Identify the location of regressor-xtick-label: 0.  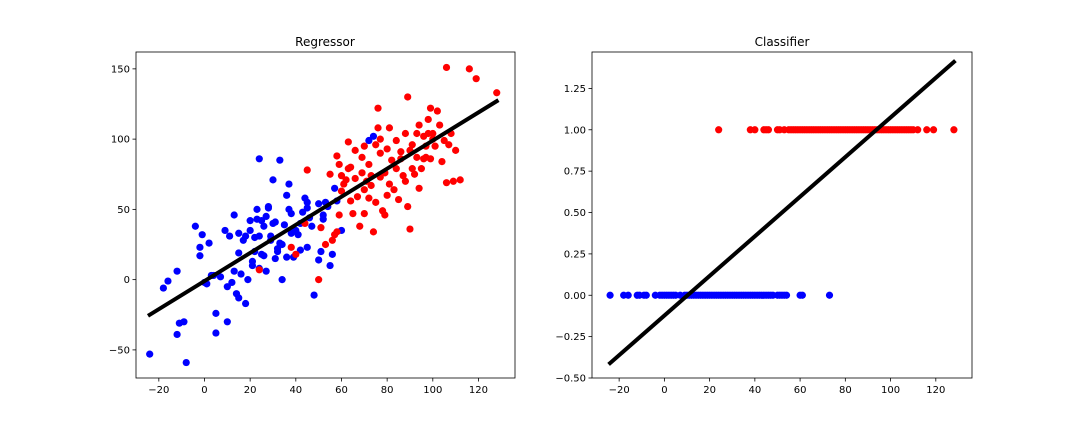
(204, 390).